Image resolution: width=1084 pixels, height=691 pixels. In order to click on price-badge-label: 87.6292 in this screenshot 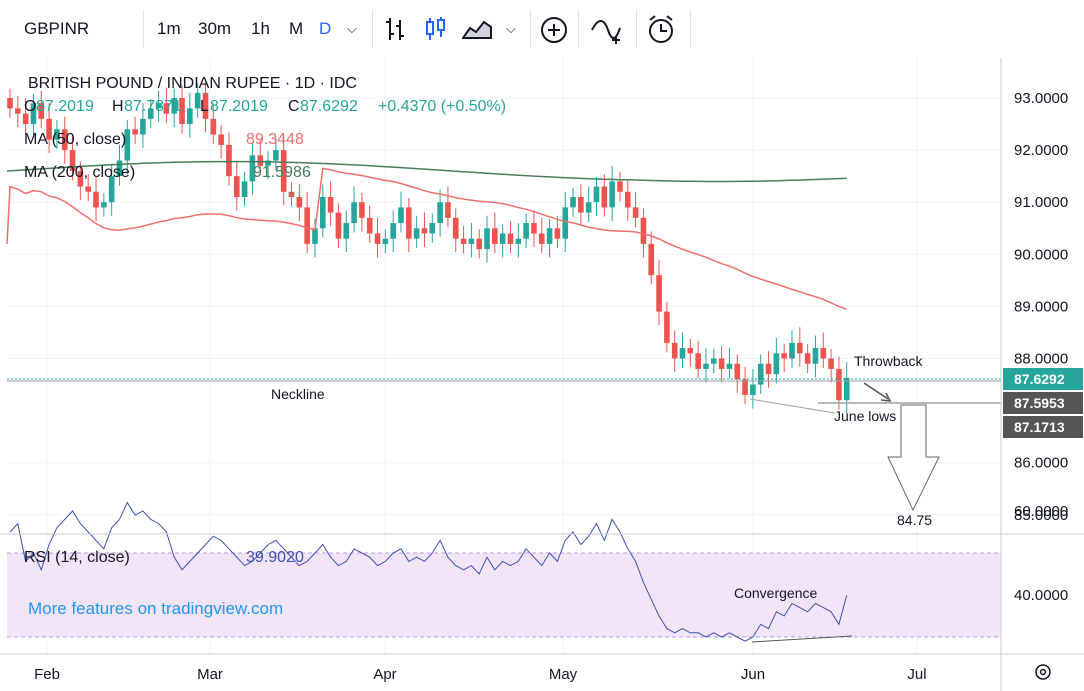, I will do `click(1039, 379)`.